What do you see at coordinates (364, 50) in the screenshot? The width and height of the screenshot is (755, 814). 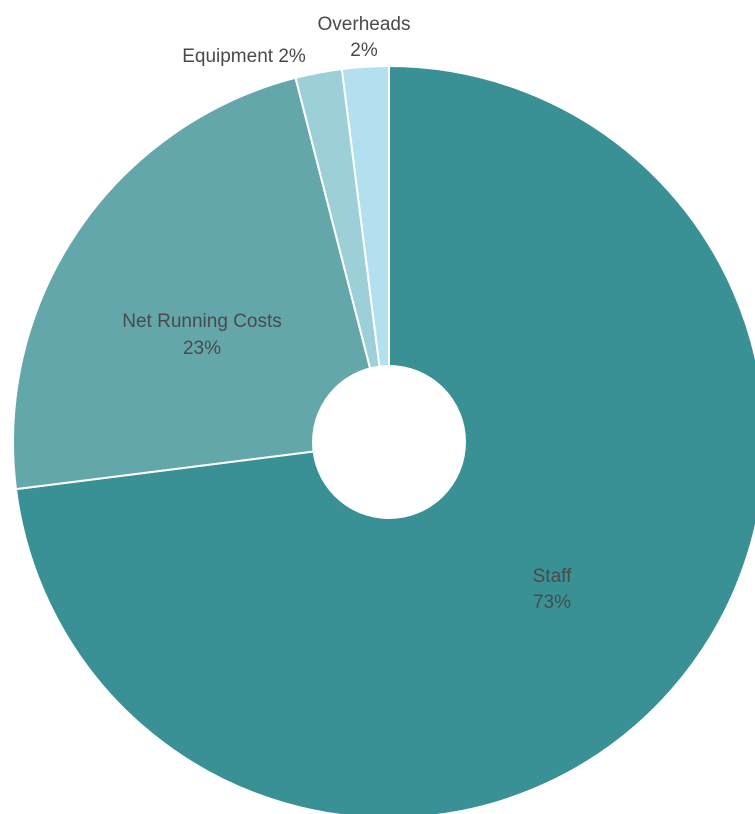 I see `label-overheads-value: 2%` at bounding box center [364, 50].